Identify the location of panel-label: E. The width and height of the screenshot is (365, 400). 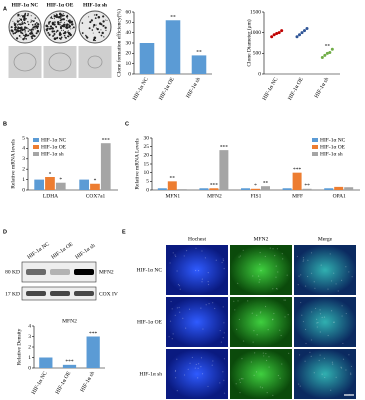
(124, 232).